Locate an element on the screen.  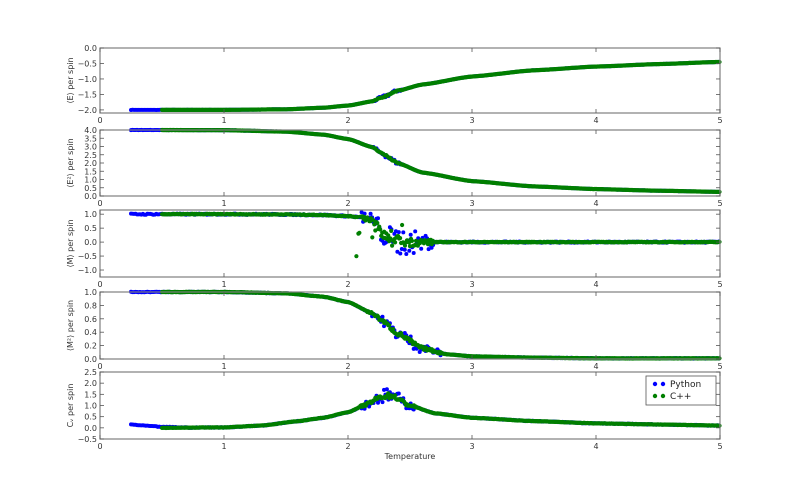
y-axis-label: Cᵥ per spin is located at coordinates (70, 406).